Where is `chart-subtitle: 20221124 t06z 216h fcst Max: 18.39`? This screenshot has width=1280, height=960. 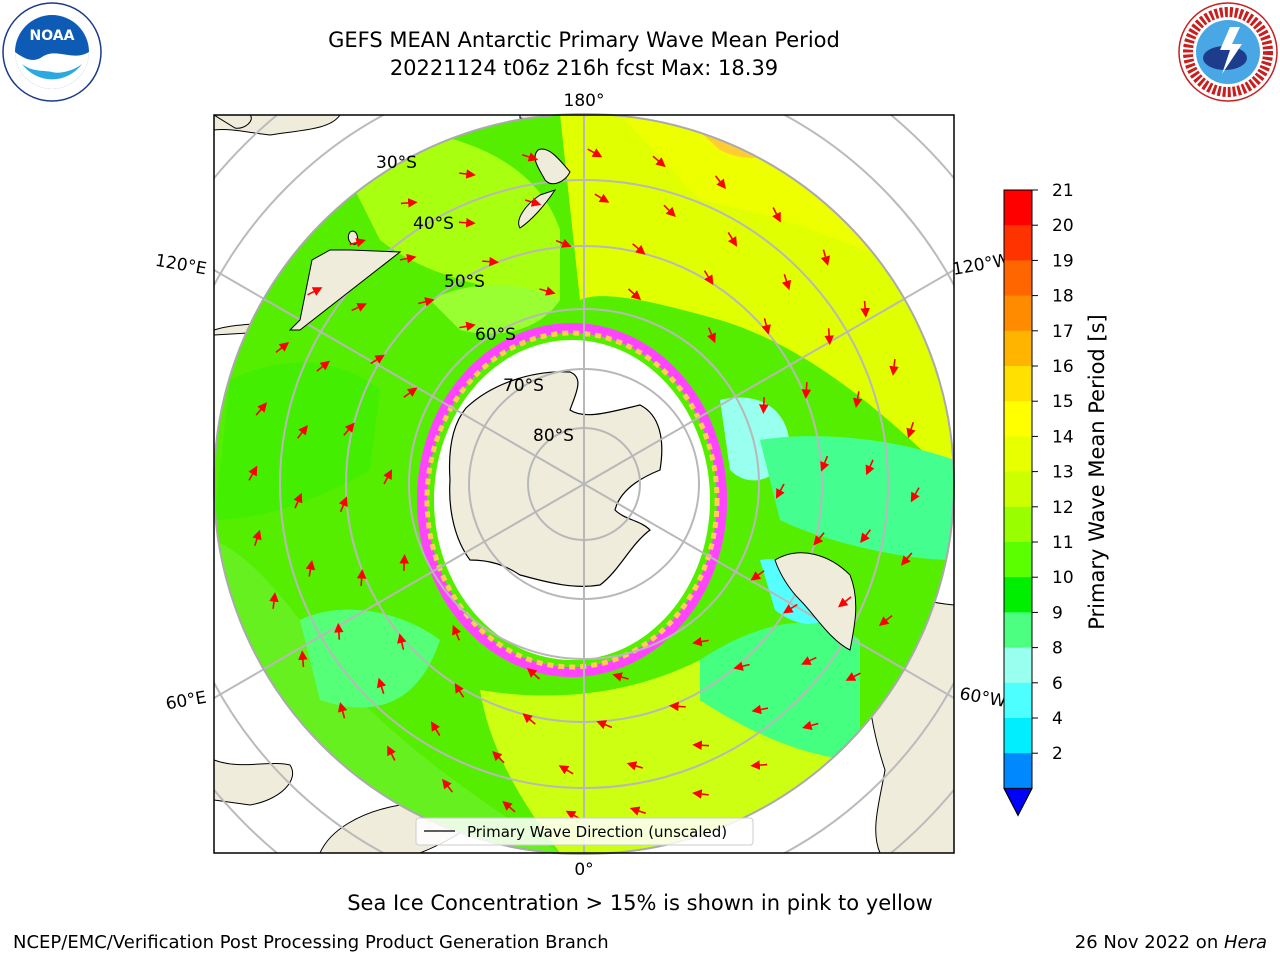 chart-subtitle: 20221124 t06z 216h fcst Max: 18.39 is located at coordinates (584, 68).